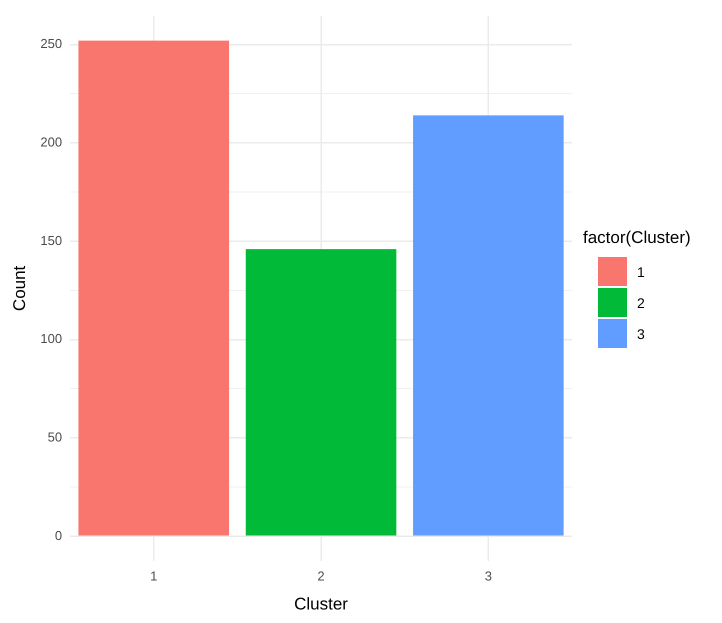 Image resolution: width=722 pixels, height=623 pixels. Describe the element at coordinates (51, 142) in the screenshot. I see `y-tick-label: 200` at that location.